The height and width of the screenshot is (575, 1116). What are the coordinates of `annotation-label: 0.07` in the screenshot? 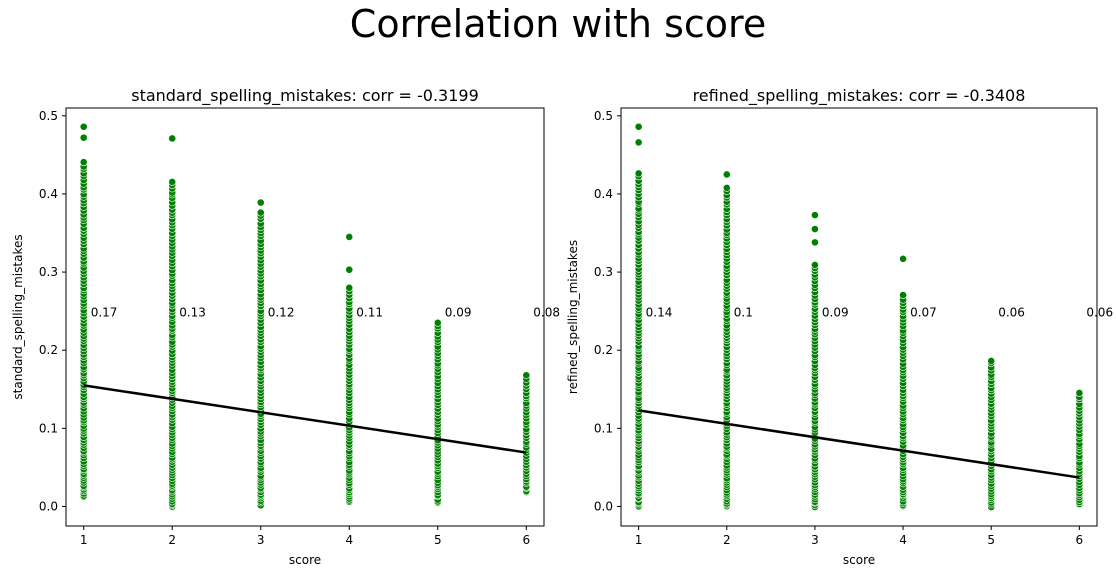 It's located at (923, 313).